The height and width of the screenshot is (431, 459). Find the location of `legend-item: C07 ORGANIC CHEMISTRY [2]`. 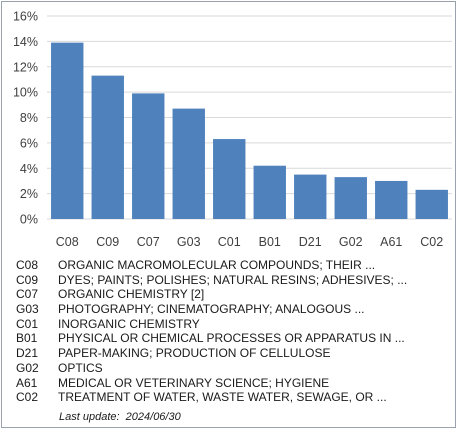

legend-item: C07 ORGANIC CHEMISTRY [2] is located at coordinates (231, 294).